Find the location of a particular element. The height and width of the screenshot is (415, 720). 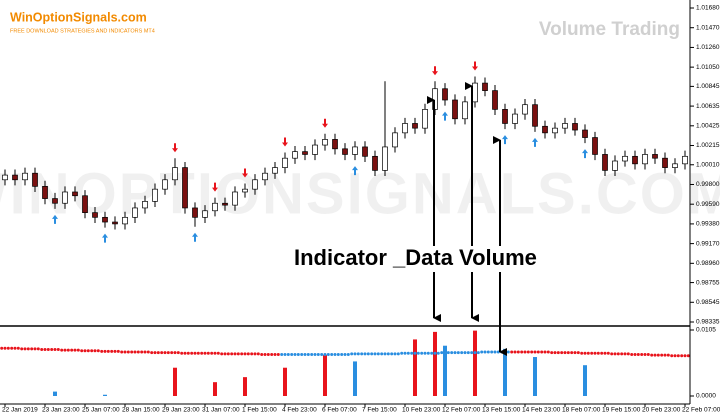

annotation-arrows is located at coordinates (467, 219).